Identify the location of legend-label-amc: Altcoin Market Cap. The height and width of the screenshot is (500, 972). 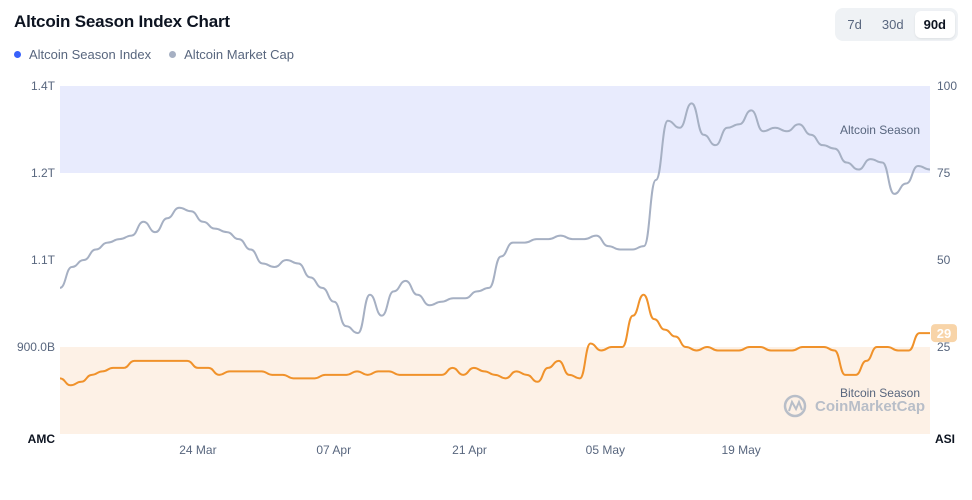
(239, 54).